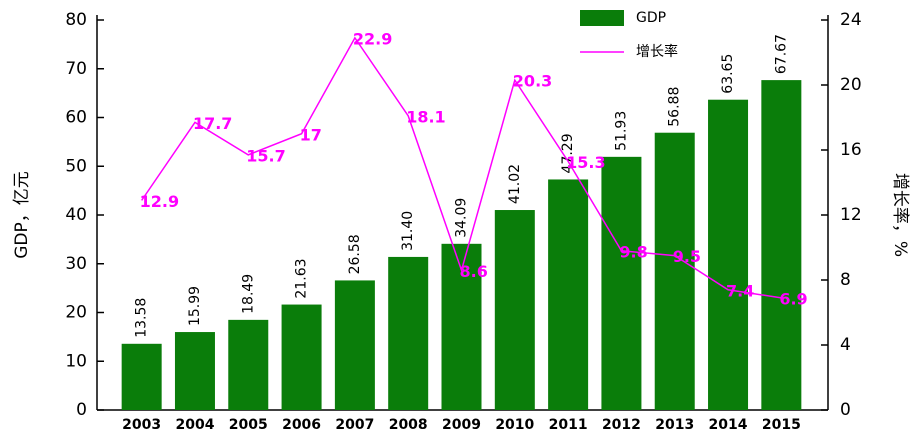 Image resolution: width=924 pixels, height=434 pixels. I want to click on x-tick-label: 2012, so click(621, 425).